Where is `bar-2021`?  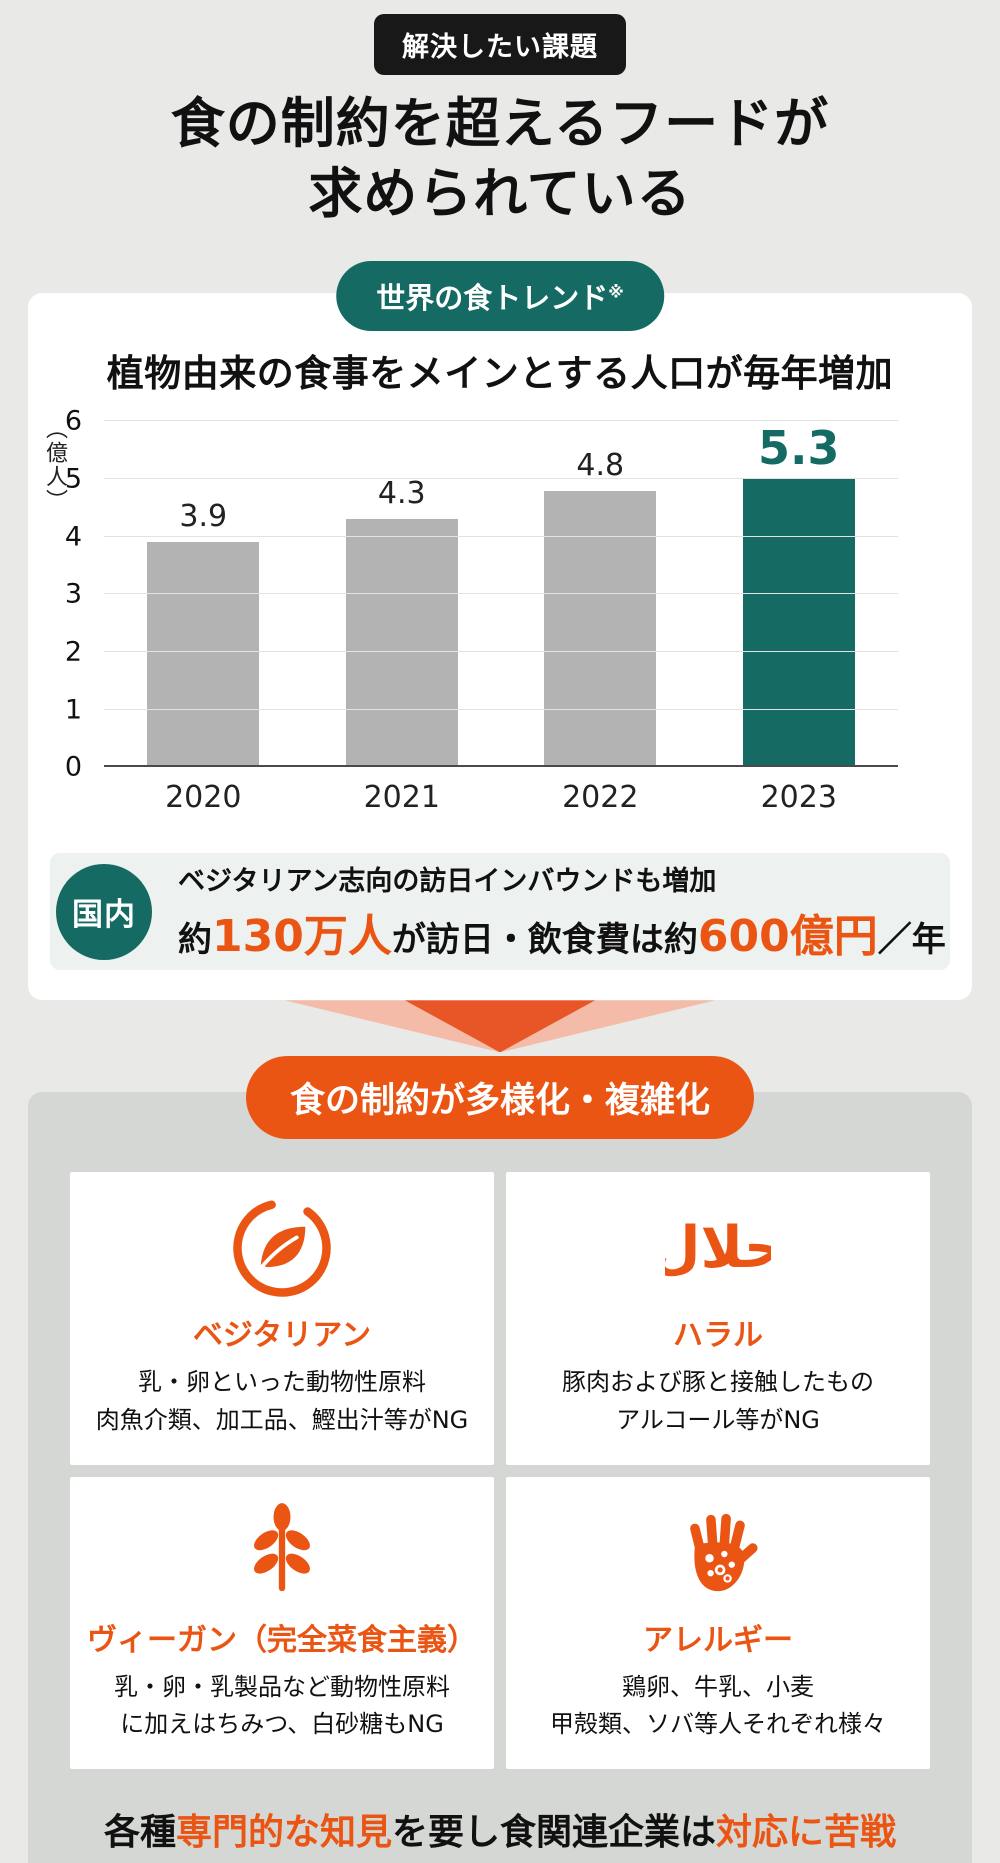 bar-2021 is located at coordinates (401, 643).